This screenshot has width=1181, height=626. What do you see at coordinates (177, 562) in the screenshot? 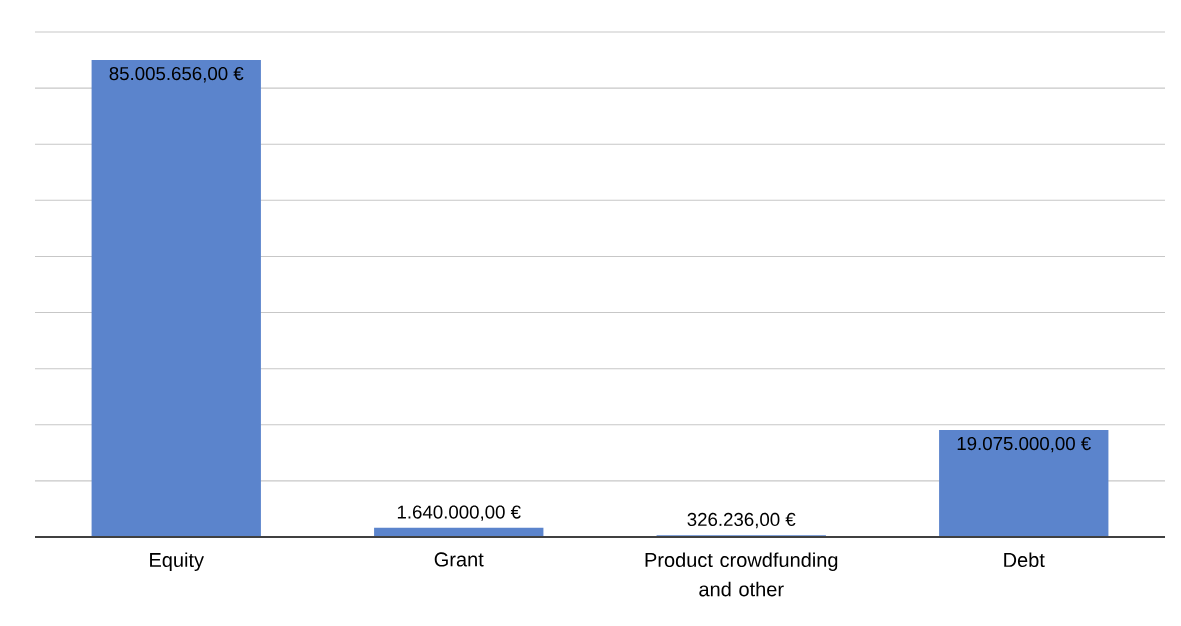
I see `x-tick-label: Equity` at bounding box center [177, 562].